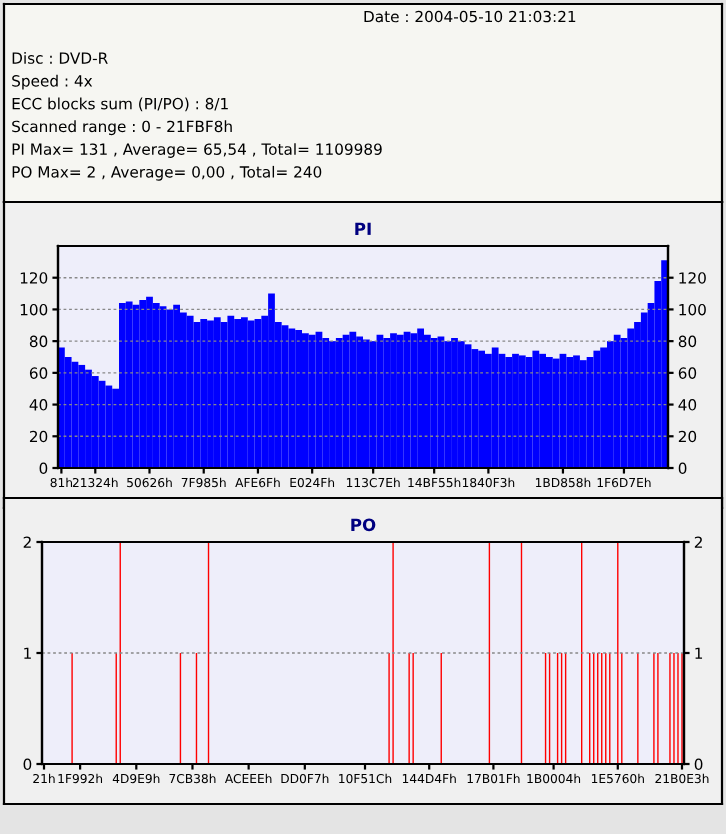  Describe the element at coordinates (363, 228) in the screenshot. I see `chart-title: PI` at that location.